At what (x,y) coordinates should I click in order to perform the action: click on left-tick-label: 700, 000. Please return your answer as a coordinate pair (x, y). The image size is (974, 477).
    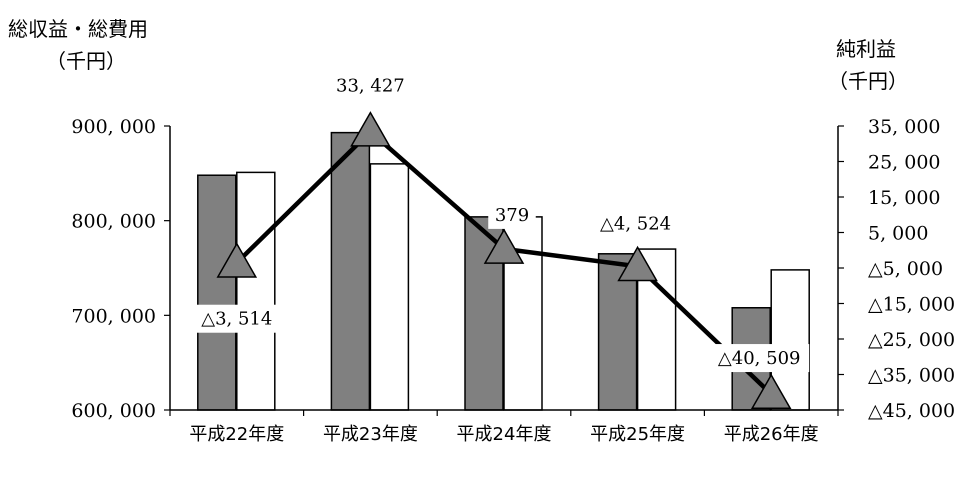
    Looking at the image, I should click on (113, 316).